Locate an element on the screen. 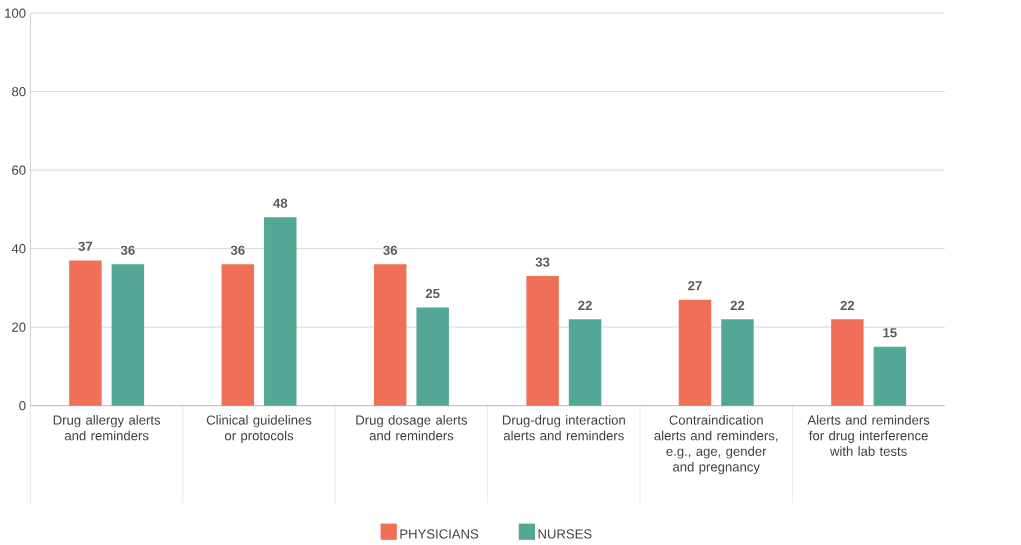 This screenshot has height=545, width=1021. legend-label: PHYSICIANS is located at coordinates (439, 534).